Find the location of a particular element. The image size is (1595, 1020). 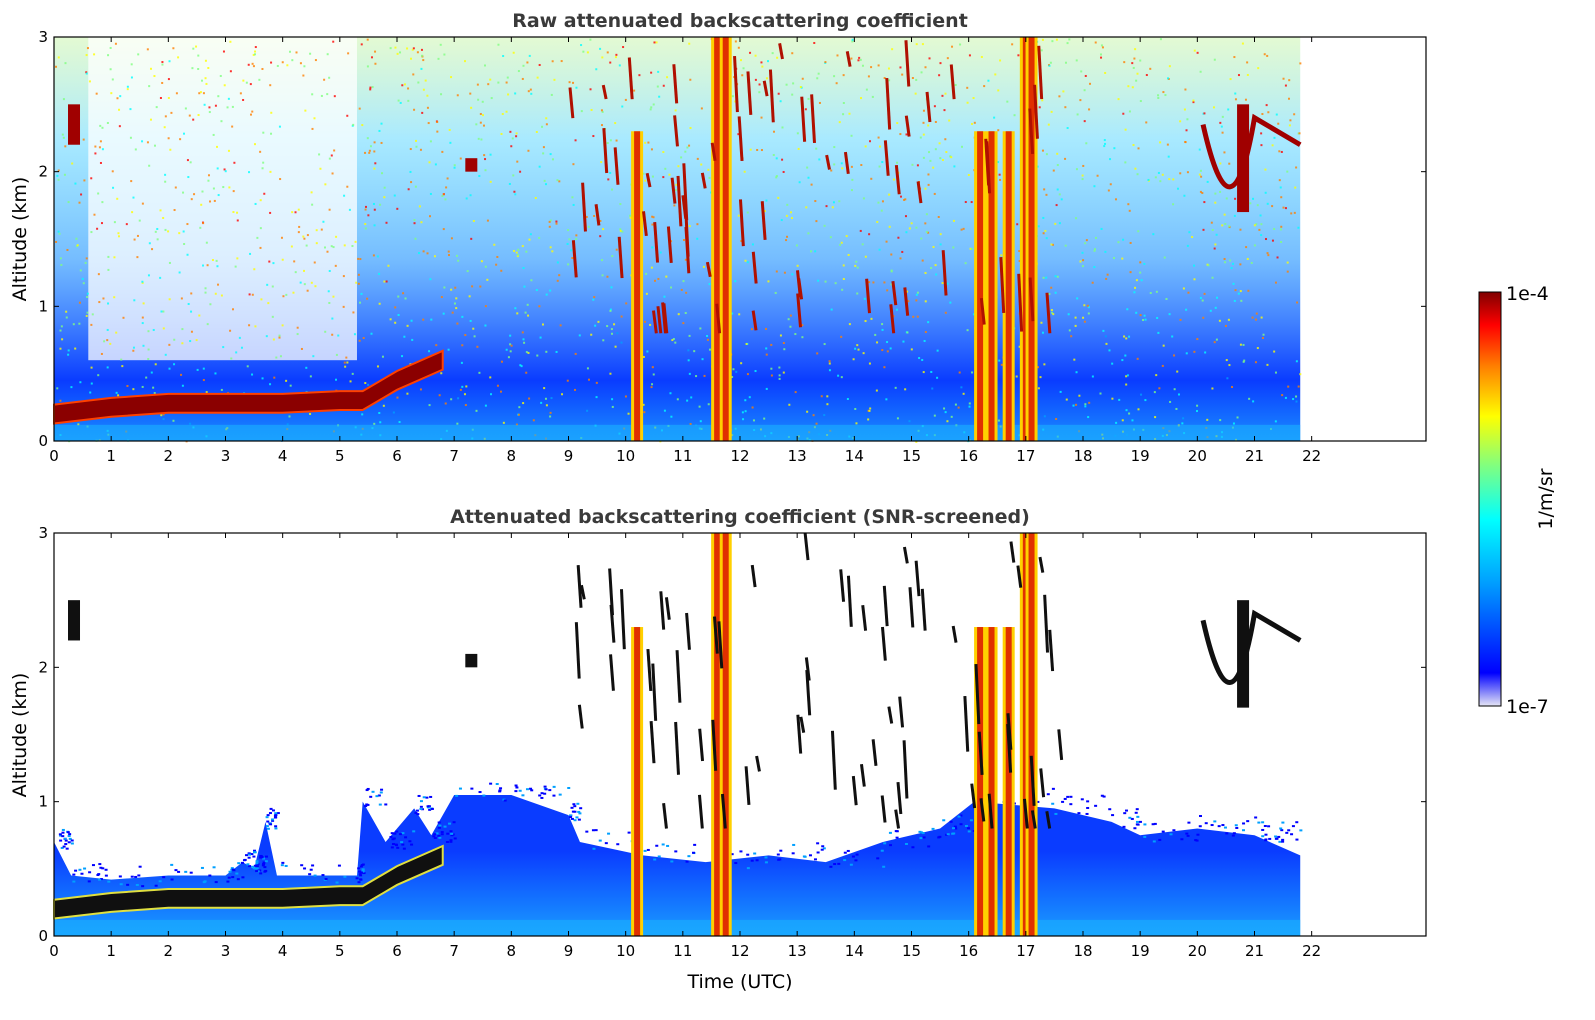

raw-clear-region is located at coordinates (222, 199).